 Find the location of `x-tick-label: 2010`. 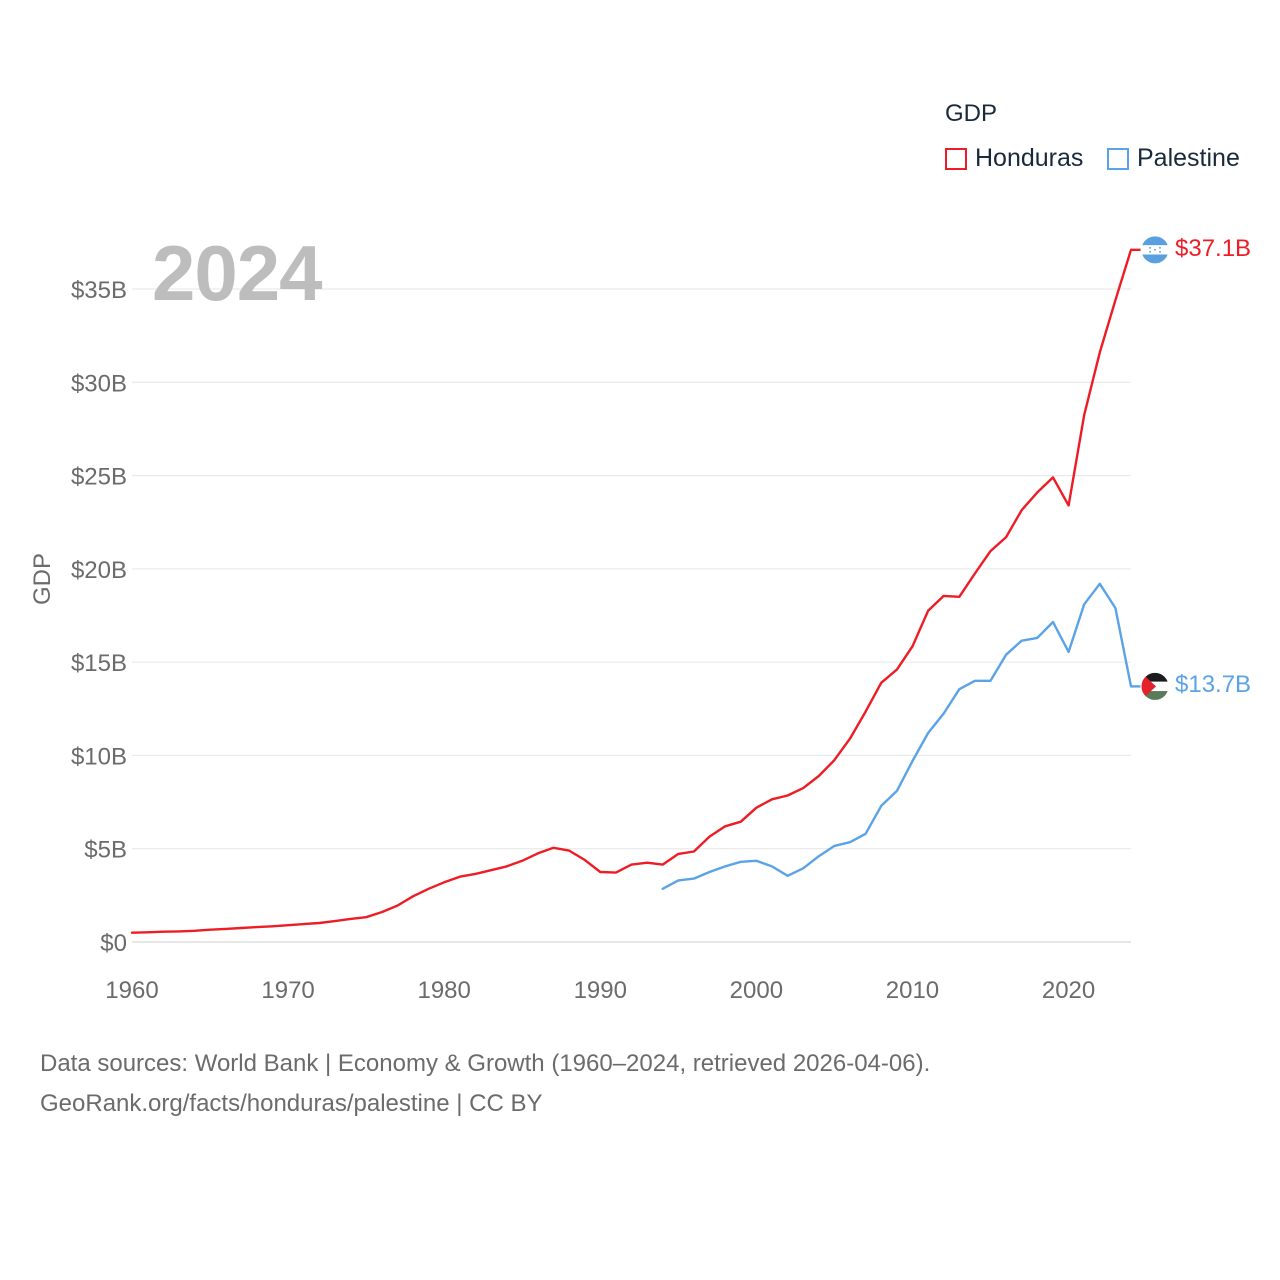

x-tick-label: 2010 is located at coordinates (912, 990).